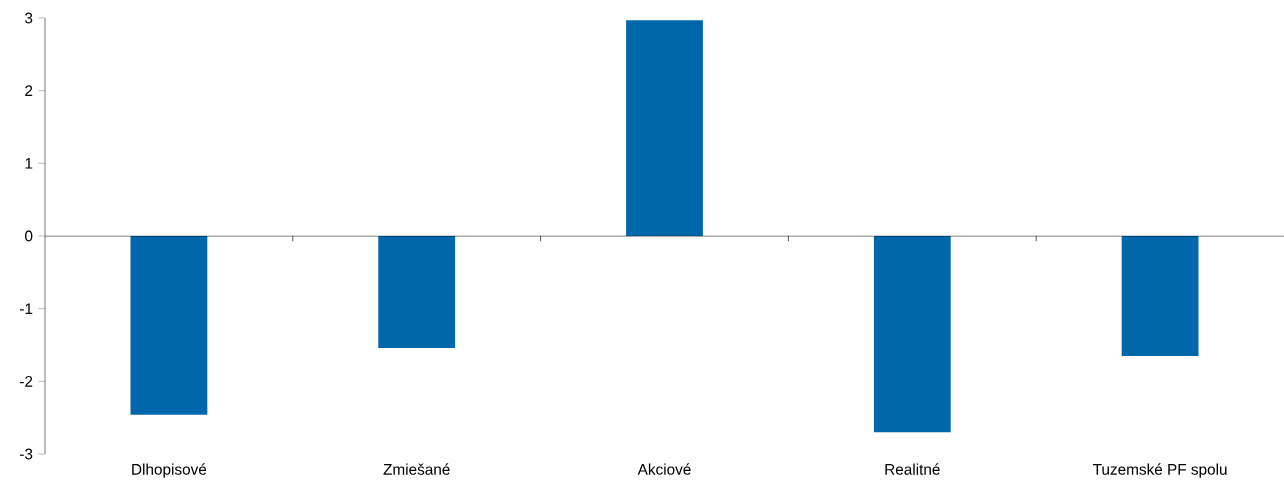 The width and height of the screenshot is (1284, 488). What do you see at coordinates (26, 381) in the screenshot?
I see `y-tick-label: -2` at bounding box center [26, 381].